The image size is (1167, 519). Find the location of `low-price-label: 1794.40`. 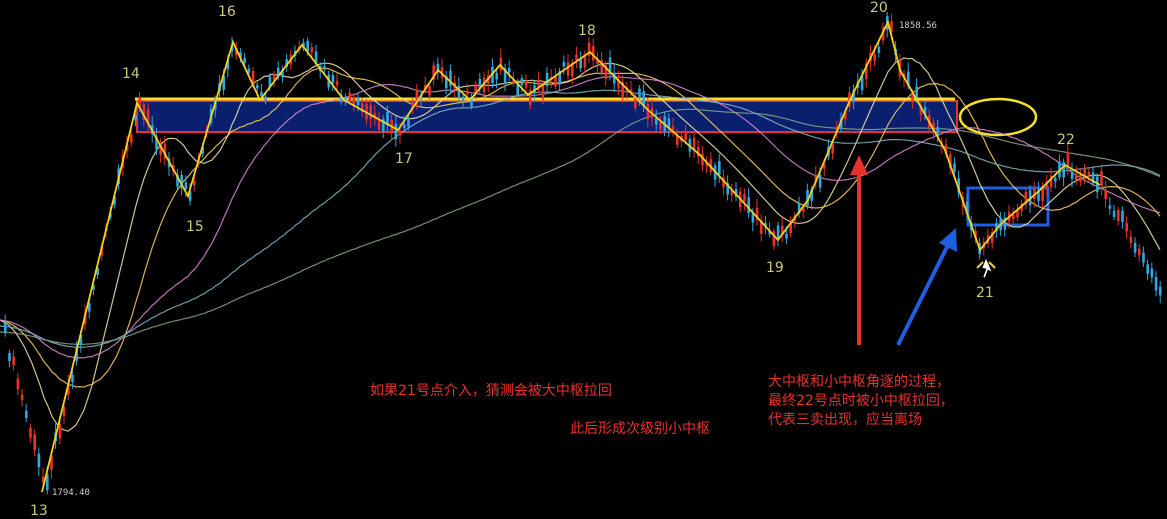

low-price-label: 1794.40 is located at coordinates (71, 493).